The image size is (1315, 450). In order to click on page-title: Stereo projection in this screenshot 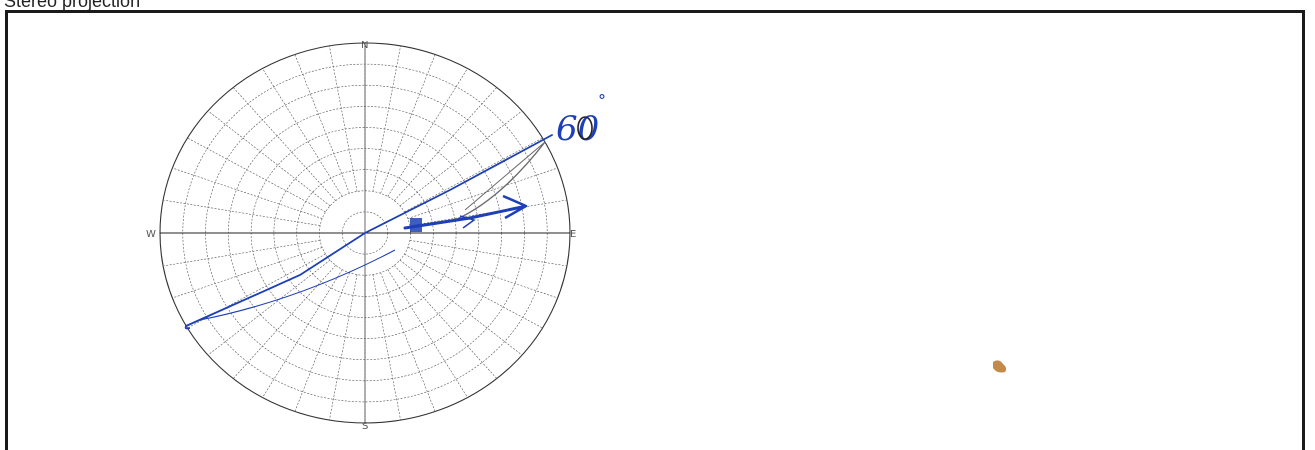, I will do `click(72, 5)`.